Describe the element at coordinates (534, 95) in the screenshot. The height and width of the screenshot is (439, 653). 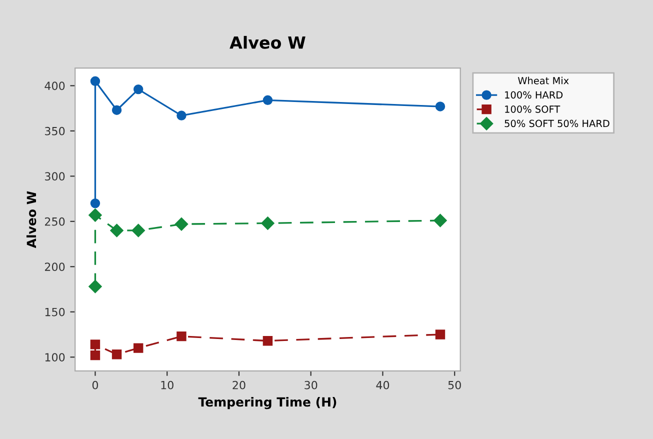
I see `legend-label: 100% HARD` at that location.